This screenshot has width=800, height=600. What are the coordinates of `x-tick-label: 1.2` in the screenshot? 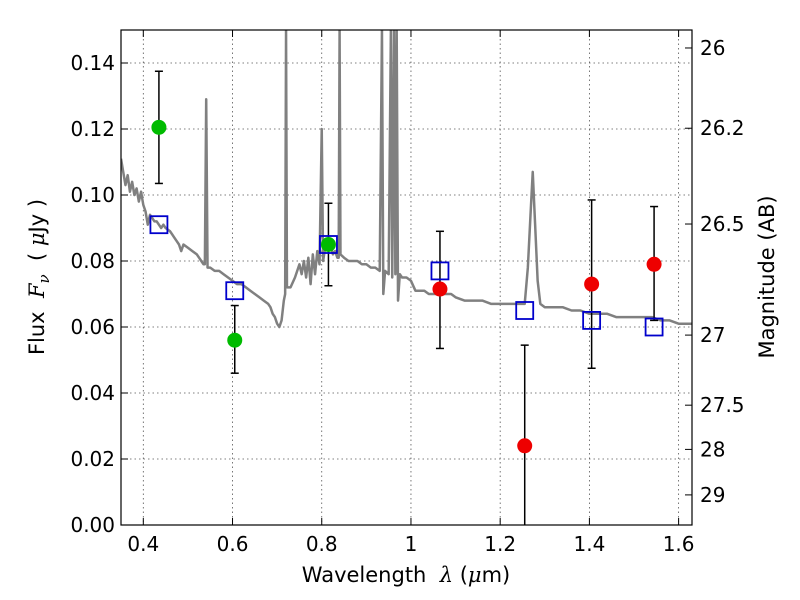 It's located at (500, 544).